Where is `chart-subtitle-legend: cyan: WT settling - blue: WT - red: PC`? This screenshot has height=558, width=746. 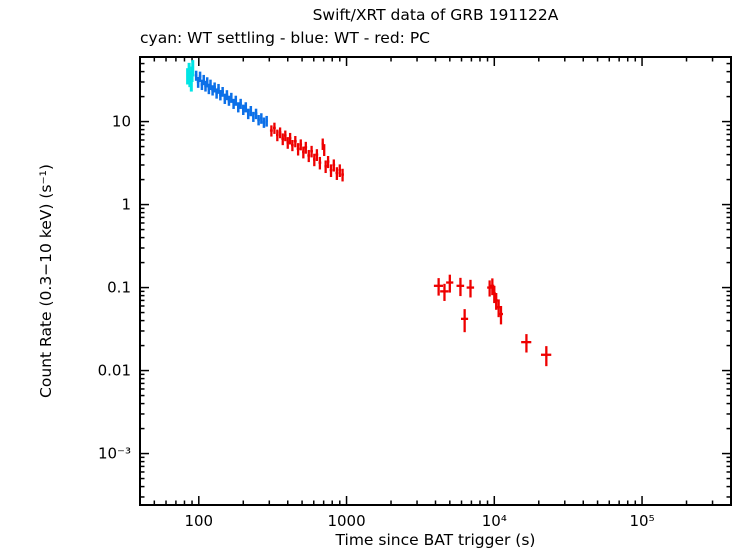 chart-subtitle-legend: cyan: WT settling - blue: WT - red: PC is located at coordinates (285, 38).